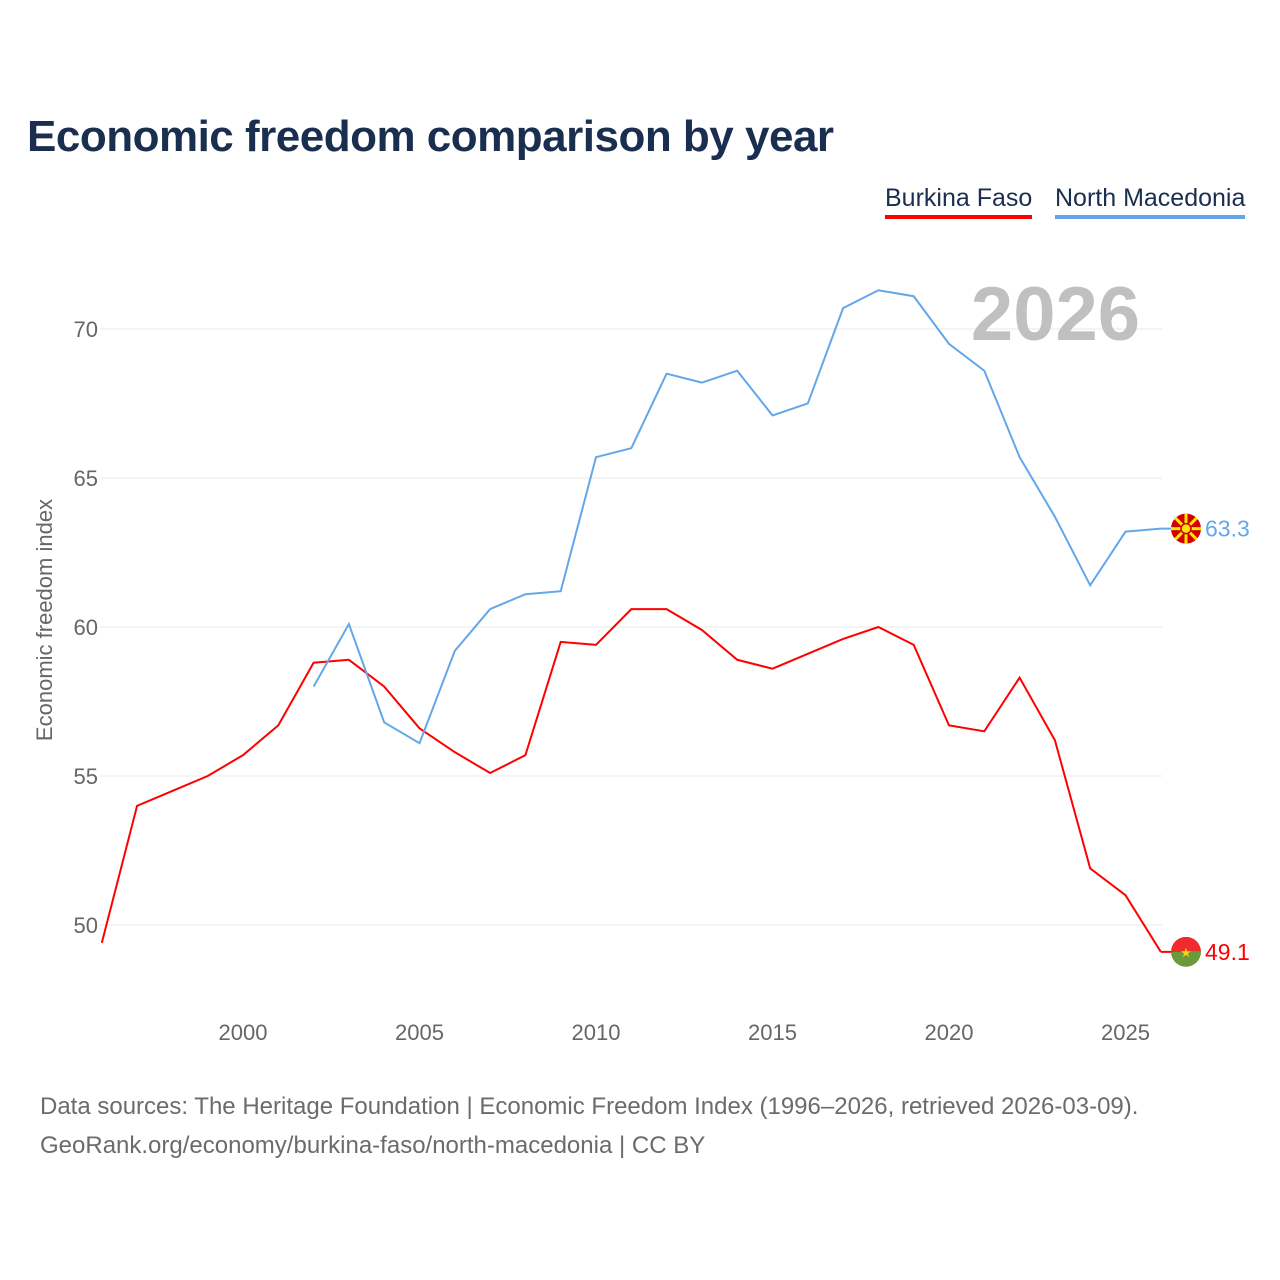  I want to click on x-tick-label: 2015, so click(772, 1032).